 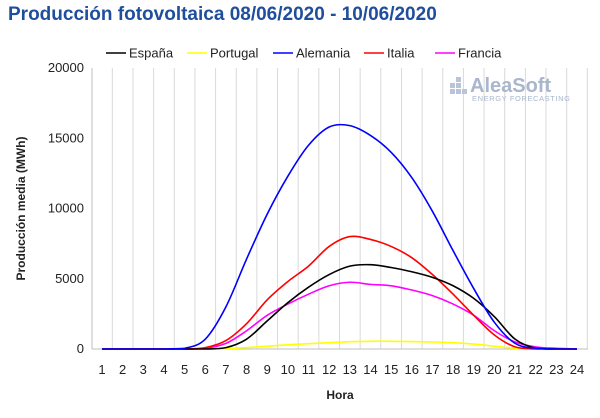 What do you see at coordinates (350, 369) in the screenshot?
I see `x-tick-label: 13` at bounding box center [350, 369].